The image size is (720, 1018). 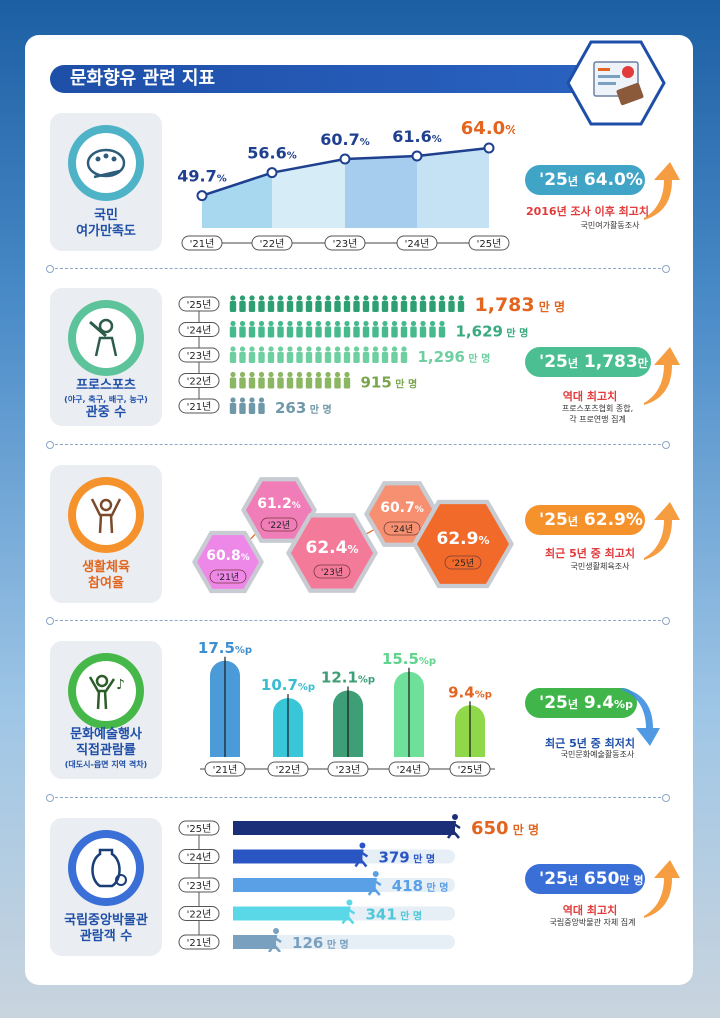 What do you see at coordinates (272, 153) in the screenshot?
I see `data-label: 56.6%` at bounding box center [272, 153].